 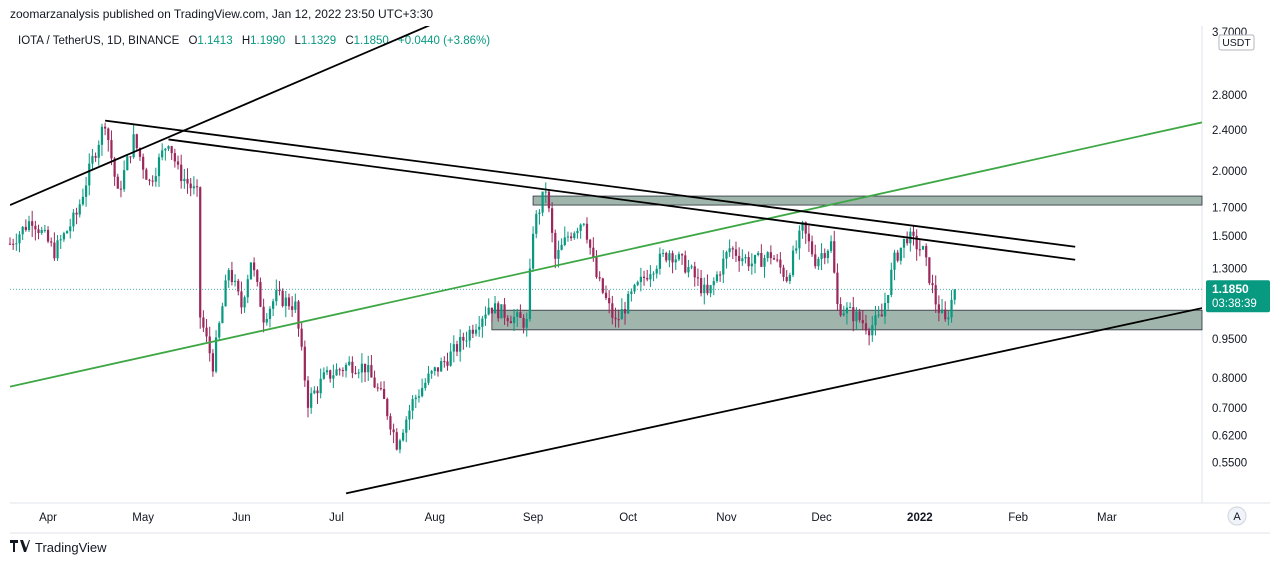 I want to click on auto-scale-button: A, so click(x=1237, y=516).